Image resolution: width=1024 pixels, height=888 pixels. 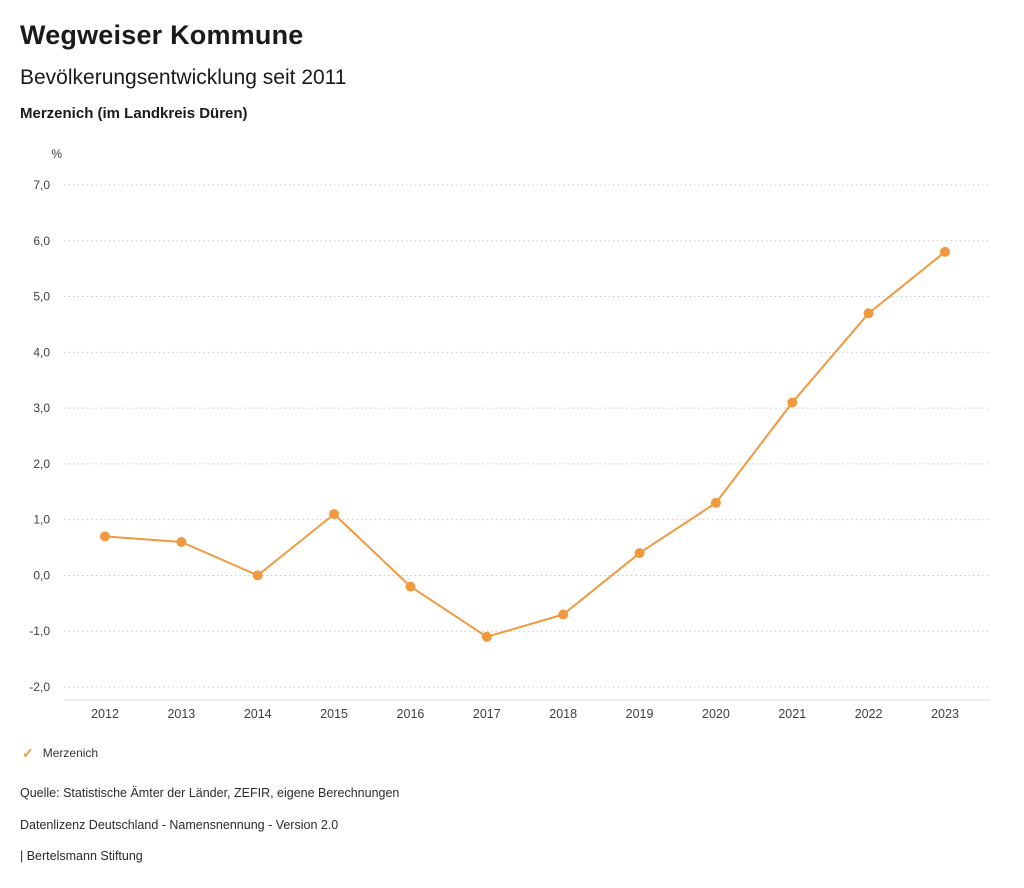 What do you see at coordinates (39, 687) in the screenshot?
I see `y-tick-label: -2,0` at bounding box center [39, 687].